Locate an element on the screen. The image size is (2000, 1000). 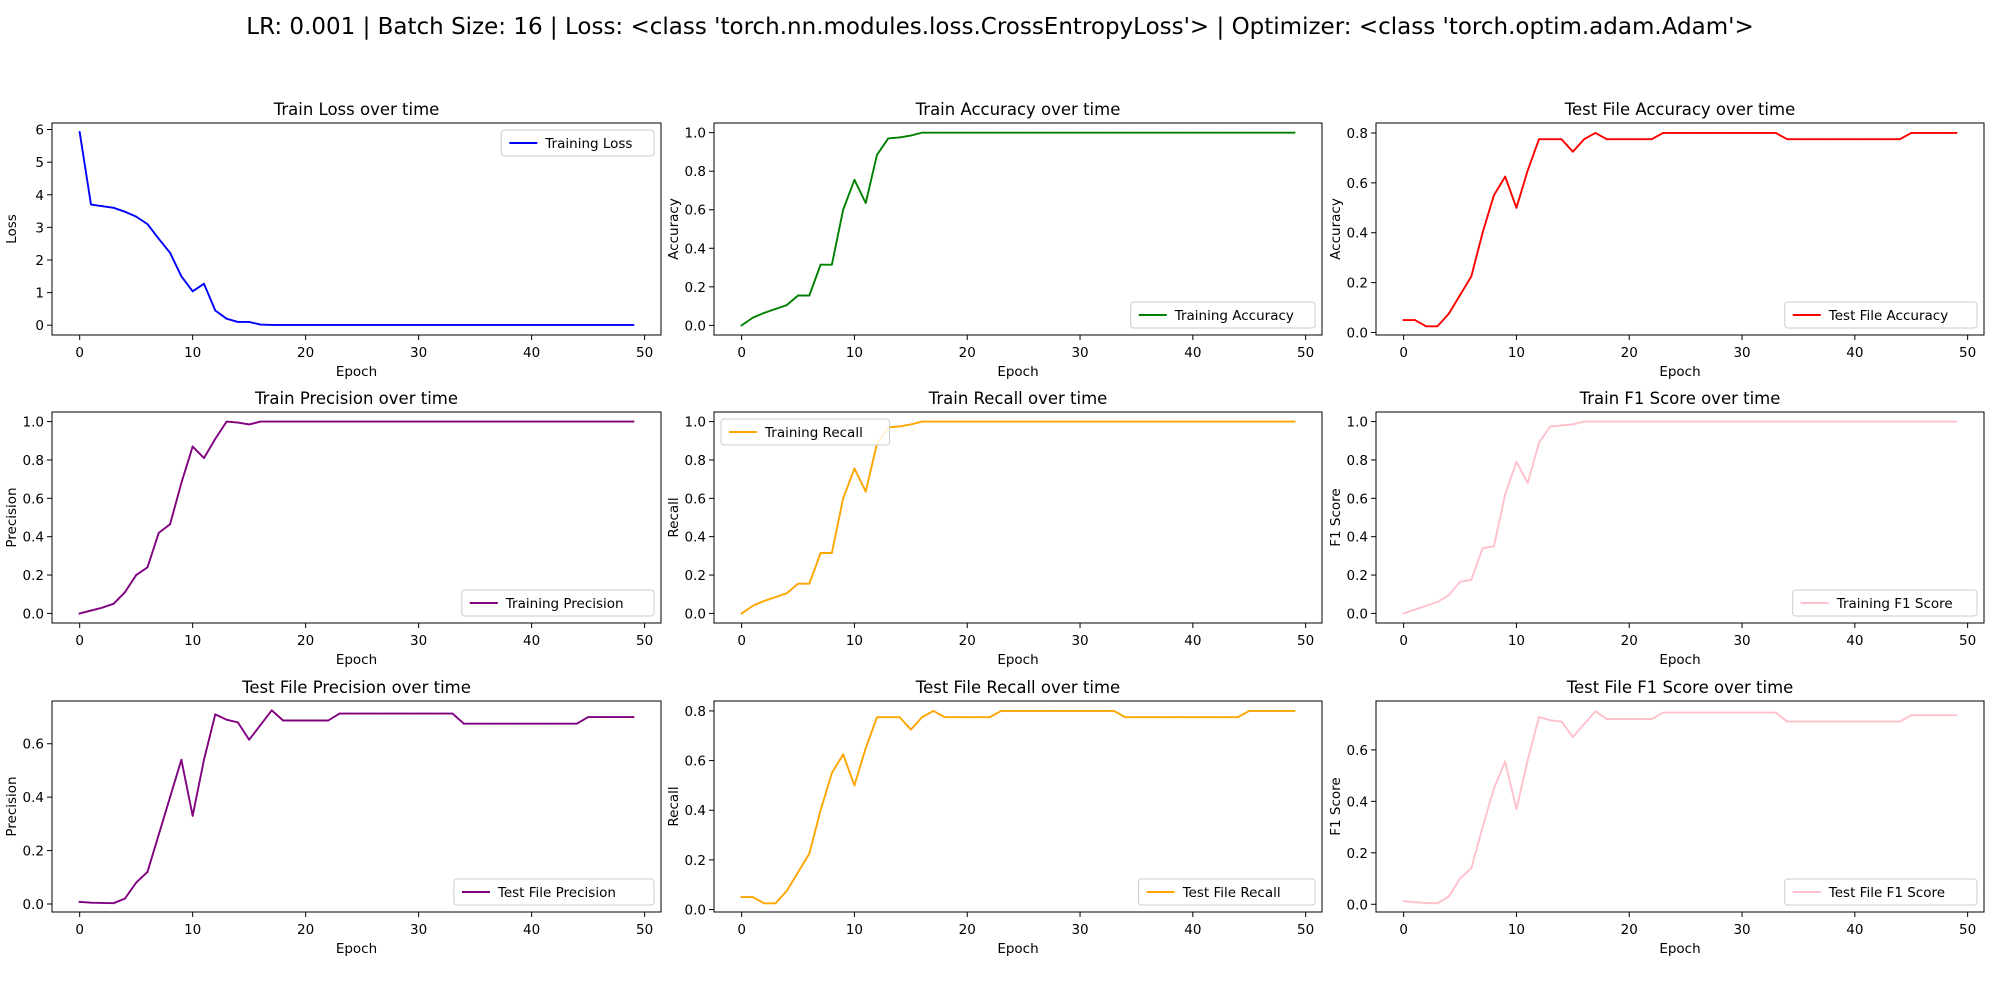
y-tick-label: 3 is located at coordinates (39, 228).